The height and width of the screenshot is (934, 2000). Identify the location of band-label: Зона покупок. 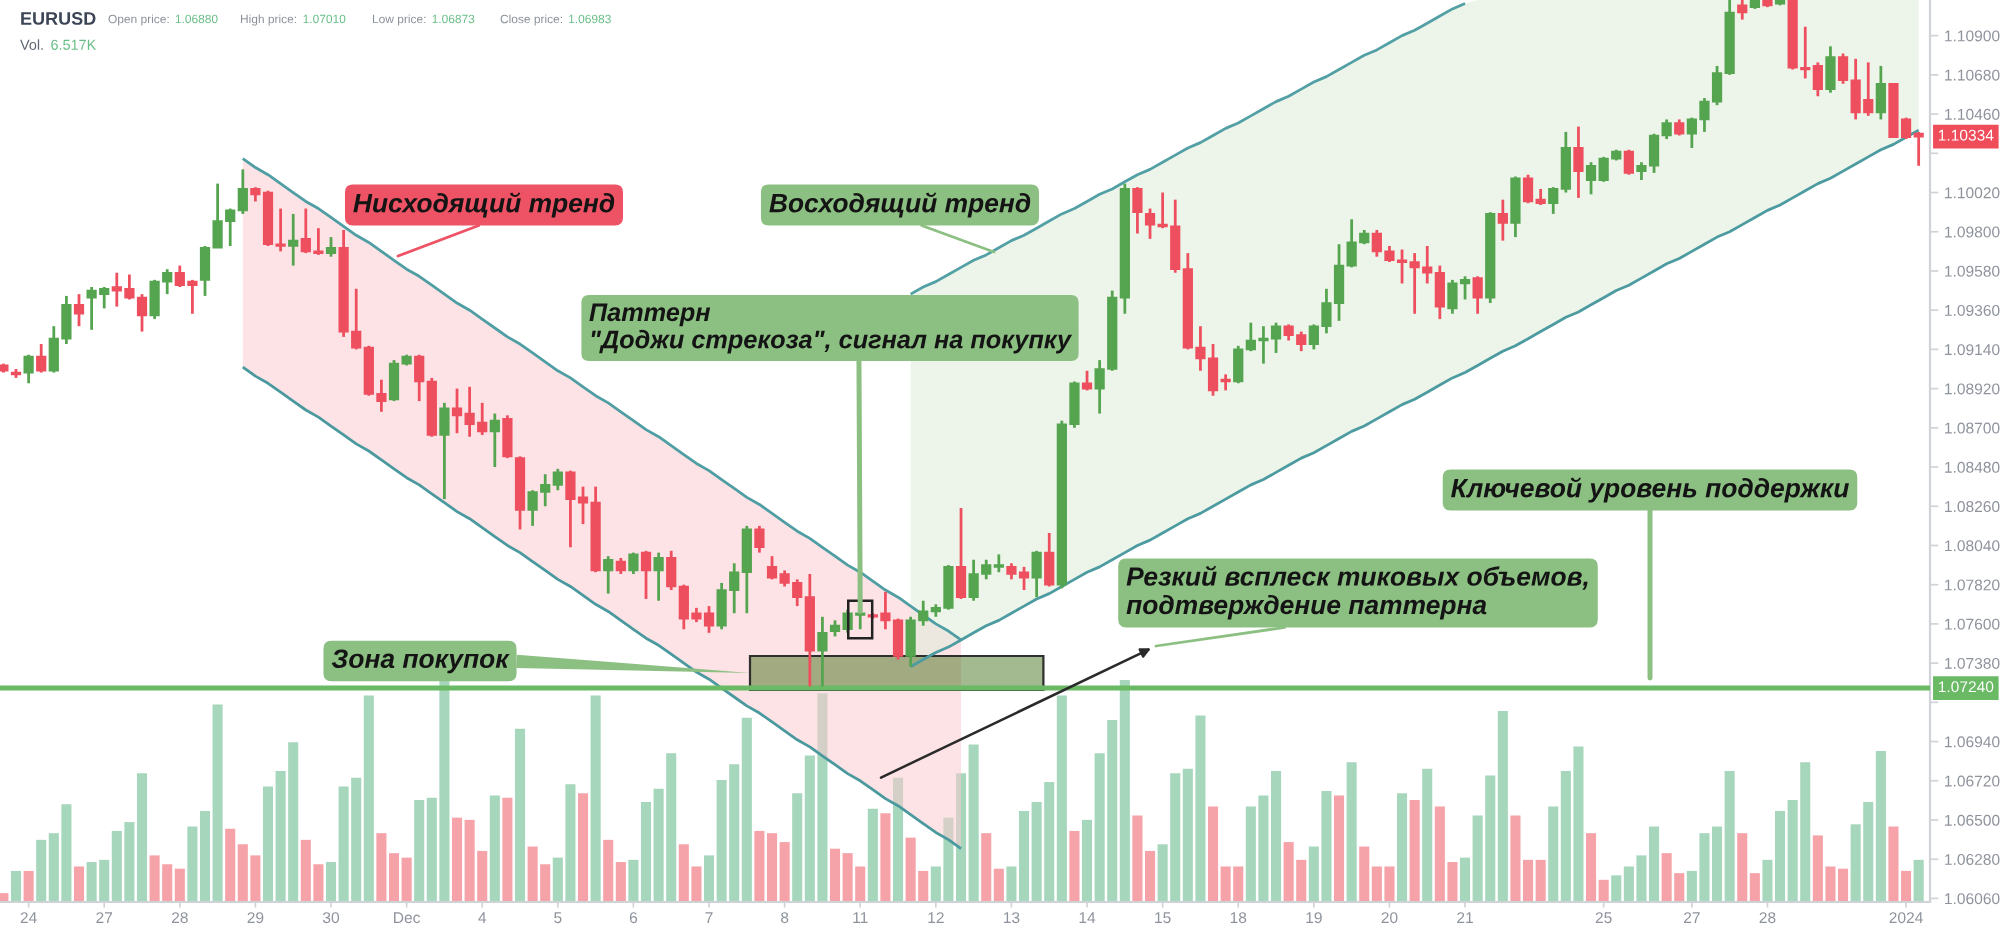
(420, 661).